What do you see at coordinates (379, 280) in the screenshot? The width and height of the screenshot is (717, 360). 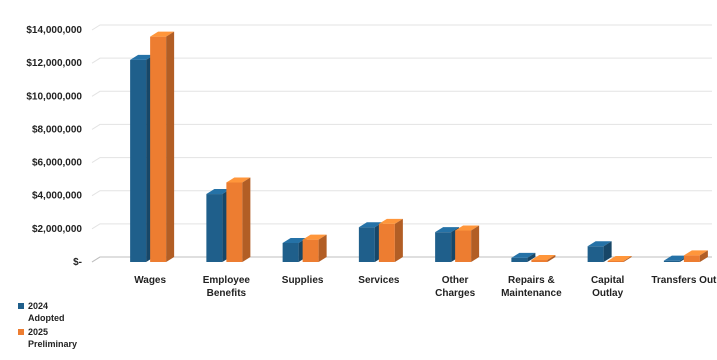 I see `x-tick-label: Services` at bounding box center [379, 280].